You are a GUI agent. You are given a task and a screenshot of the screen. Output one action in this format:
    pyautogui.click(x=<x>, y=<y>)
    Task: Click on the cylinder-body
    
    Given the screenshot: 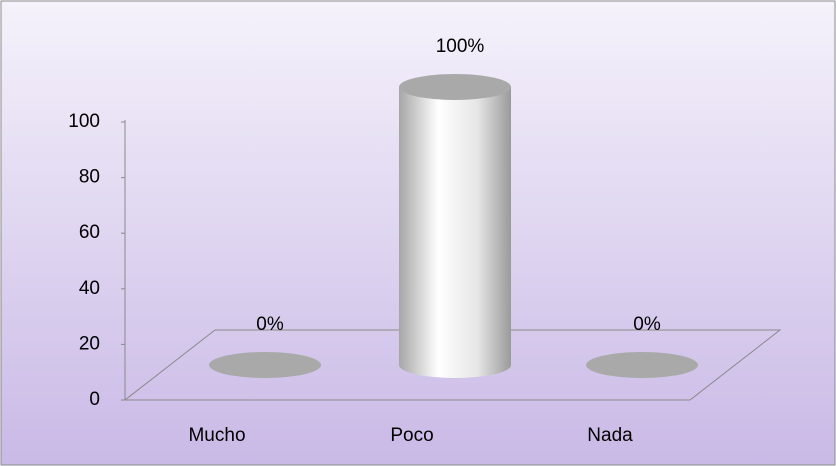 What is the action you would take?
    pyautogui.click(x=455, y=226)
    